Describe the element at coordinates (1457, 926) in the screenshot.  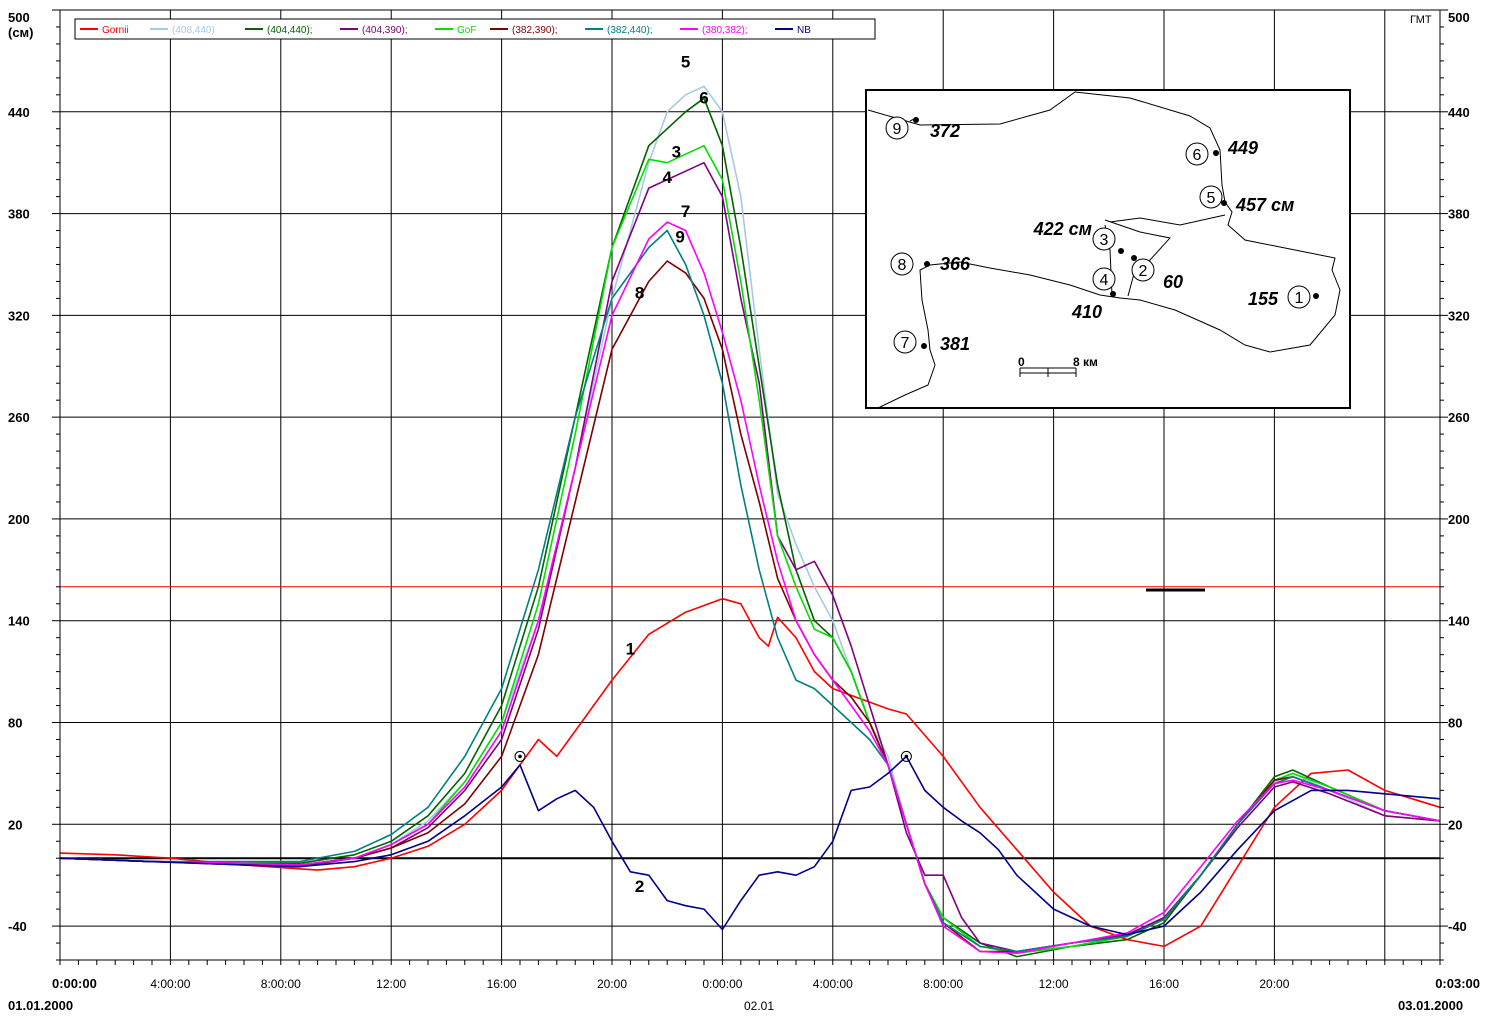
I see `y-tick-label-right: -40` at that location.